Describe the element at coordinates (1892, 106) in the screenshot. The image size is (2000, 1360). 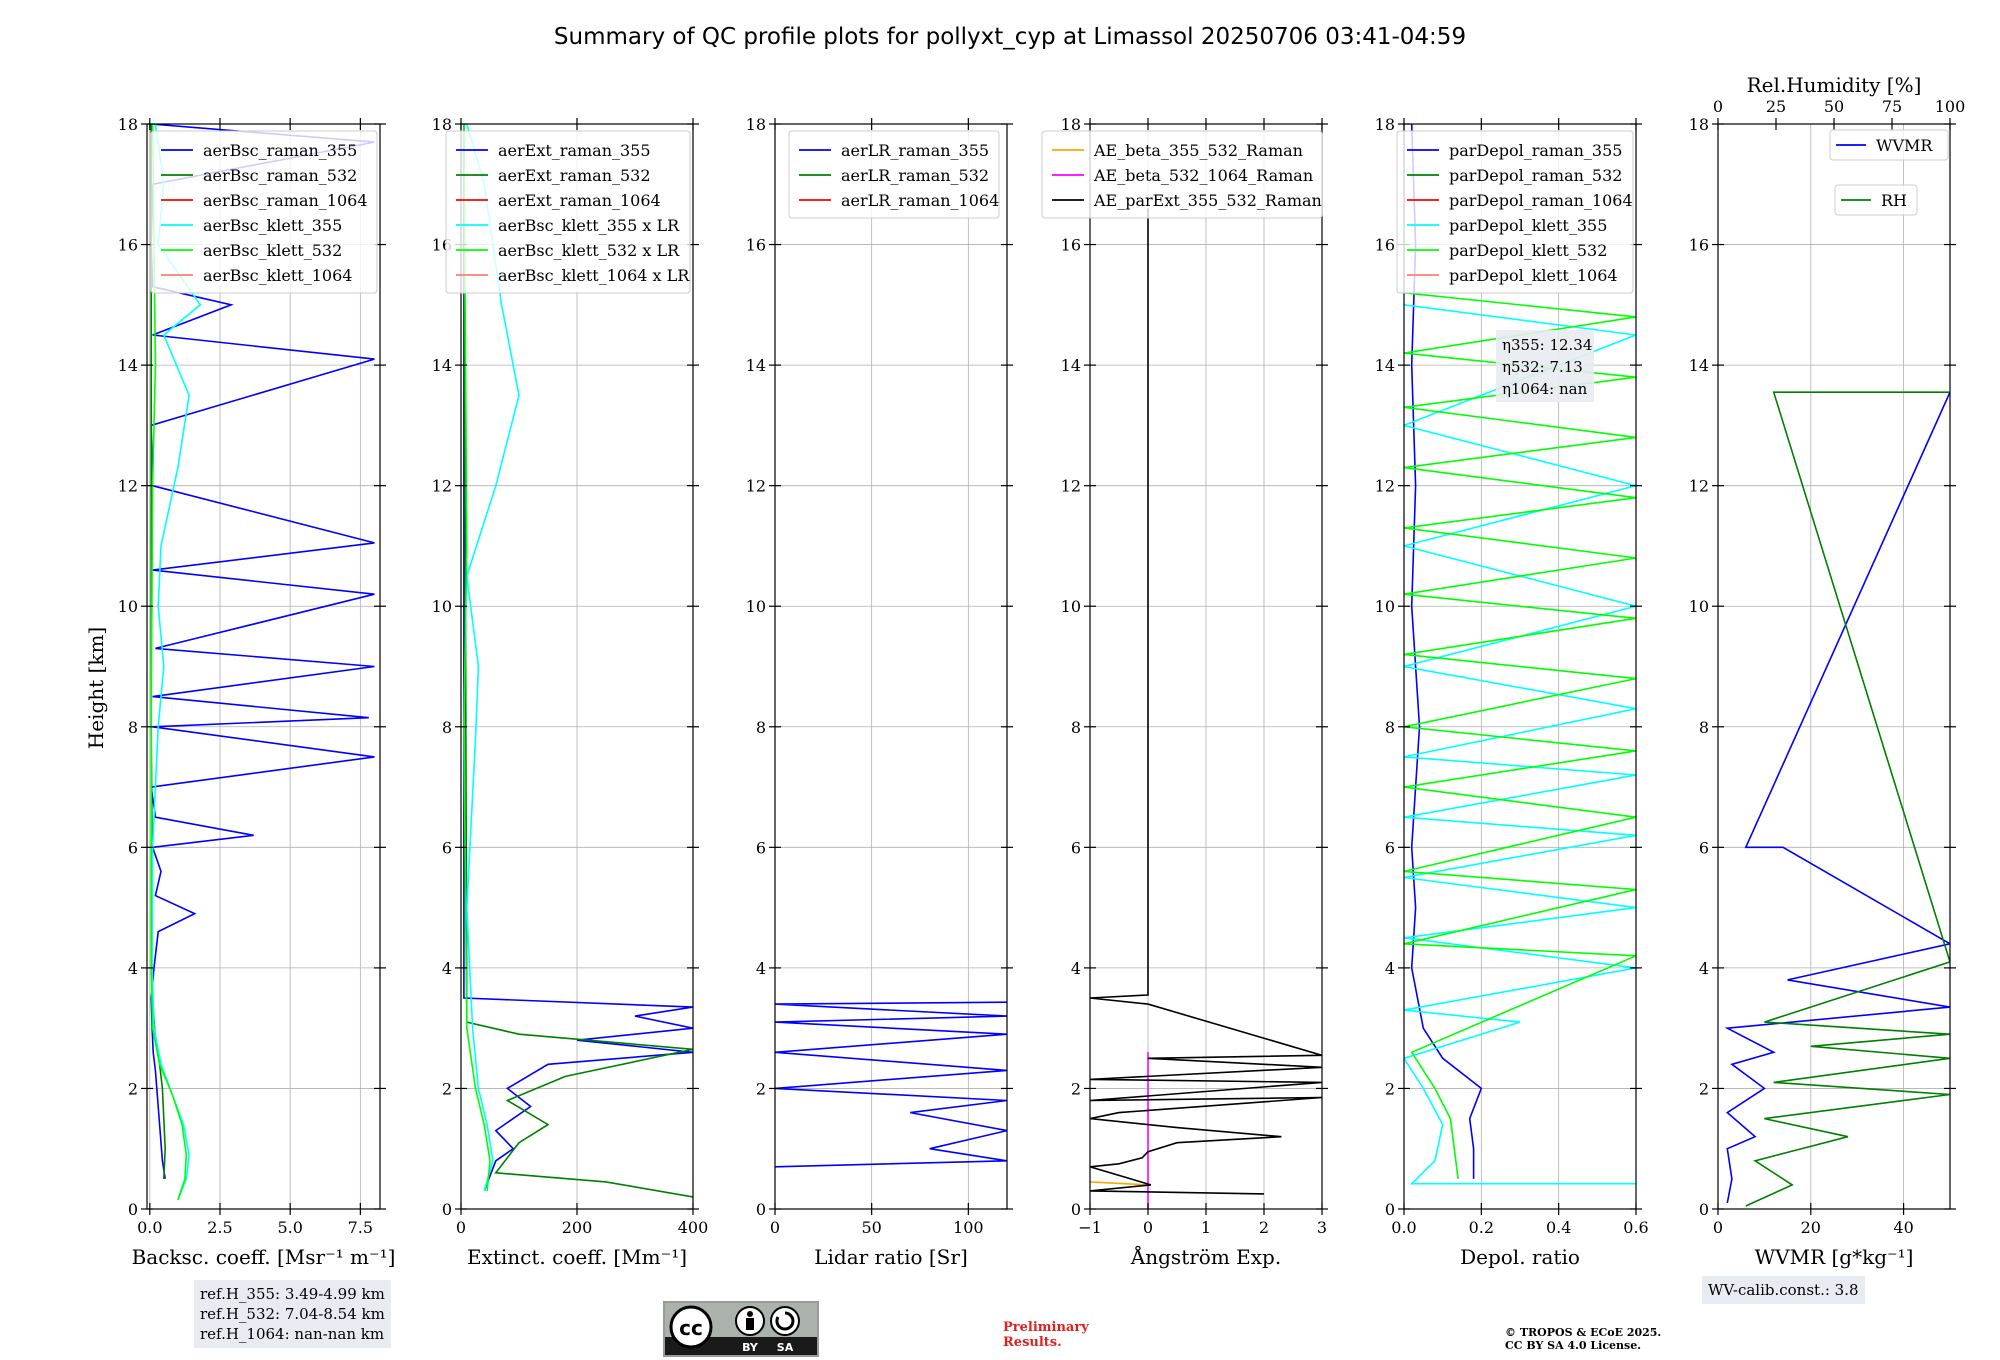
I see `top-x-tick-label: 75` at that location.